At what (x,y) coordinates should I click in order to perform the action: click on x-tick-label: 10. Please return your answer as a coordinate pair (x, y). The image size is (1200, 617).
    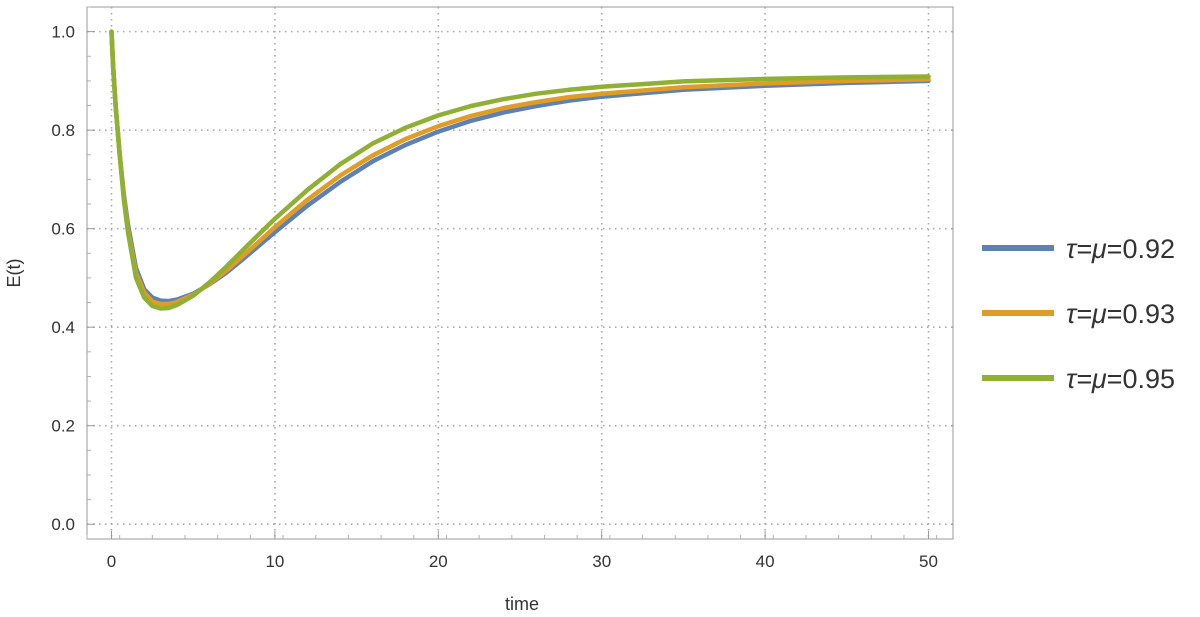
    Looking at the image, I should click on (274, 561).